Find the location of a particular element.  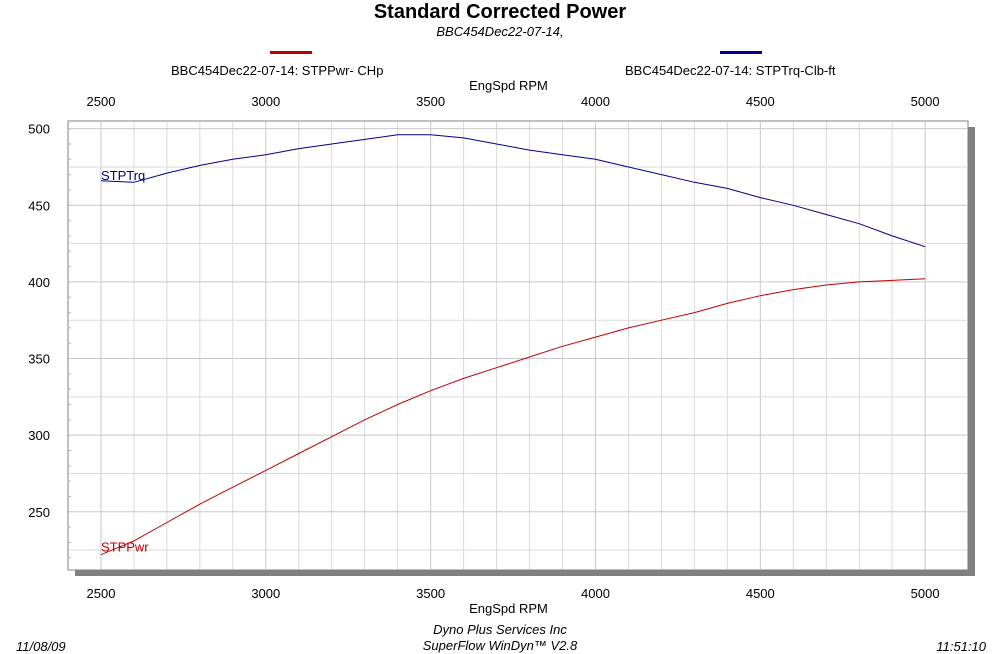

y-tick-label: 250 is located at coordinates (39, 512).